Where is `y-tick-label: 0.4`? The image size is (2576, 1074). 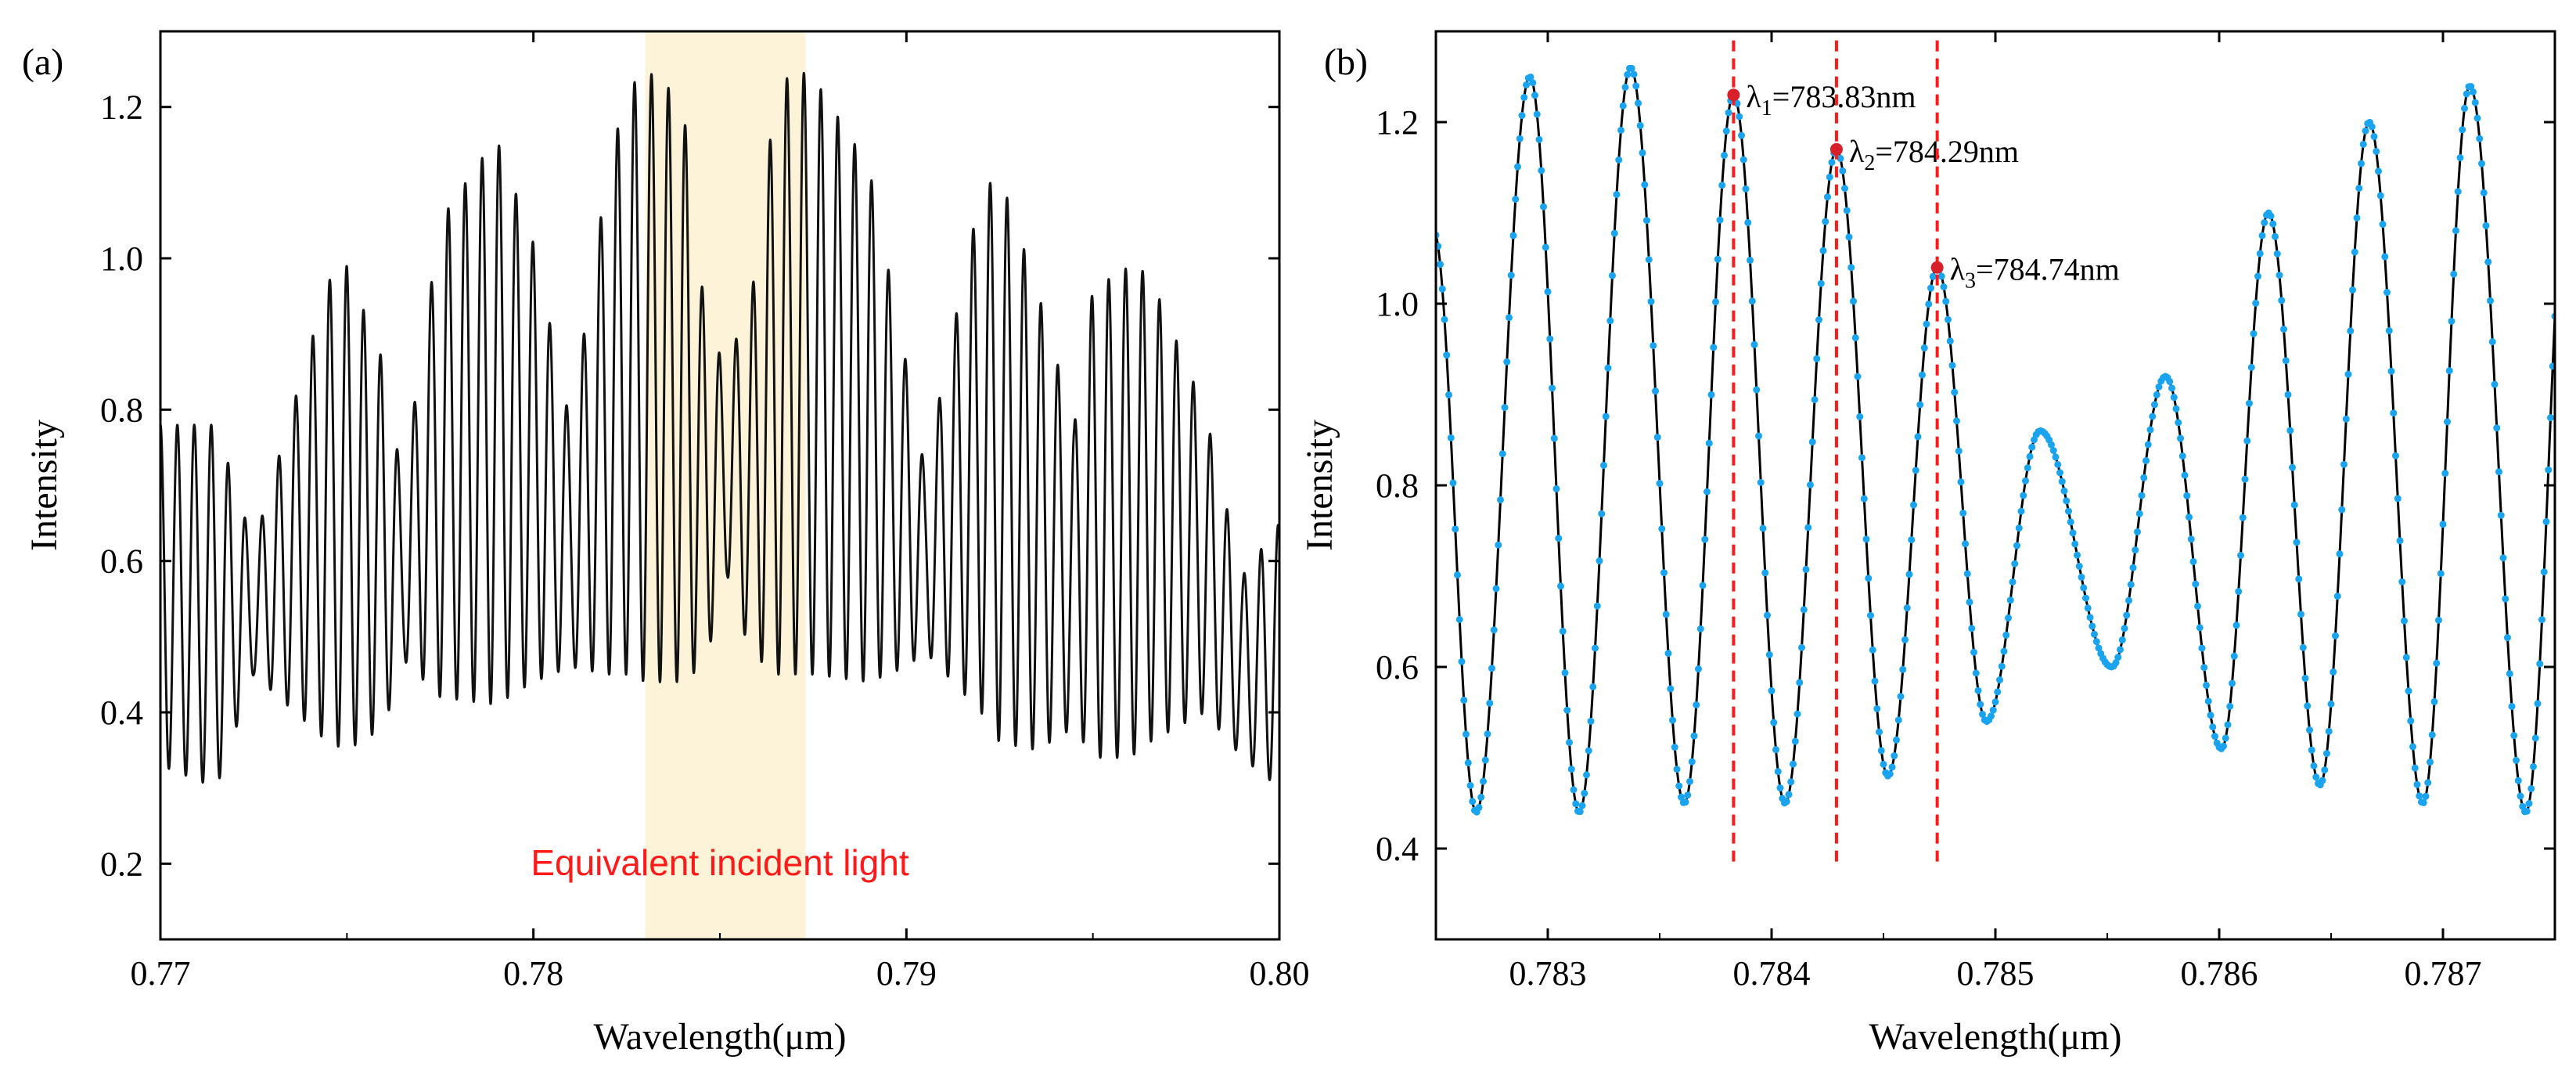
y-tick-label: 0.4 is located at coordinates (1397, 849).